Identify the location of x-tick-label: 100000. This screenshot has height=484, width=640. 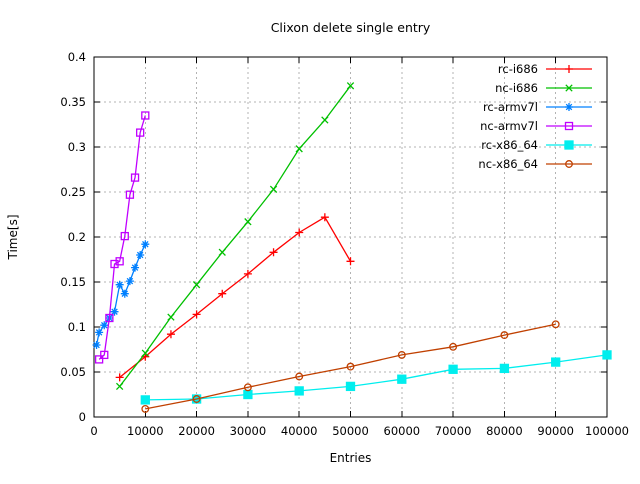
(607, 431).